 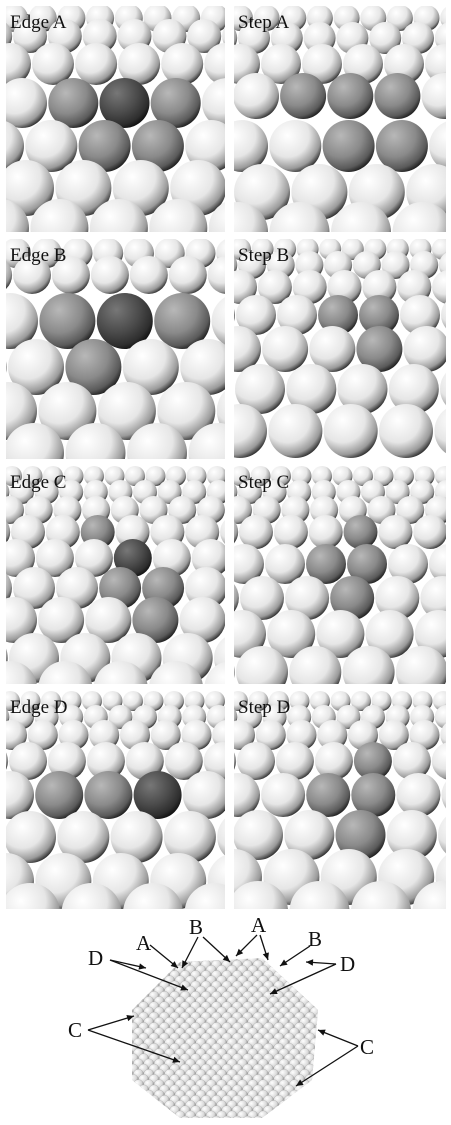 What do you see at coordinates (340, 575) in the screenshot?
I see `panel-step-c: Step C` at bounding box center [340, 575].